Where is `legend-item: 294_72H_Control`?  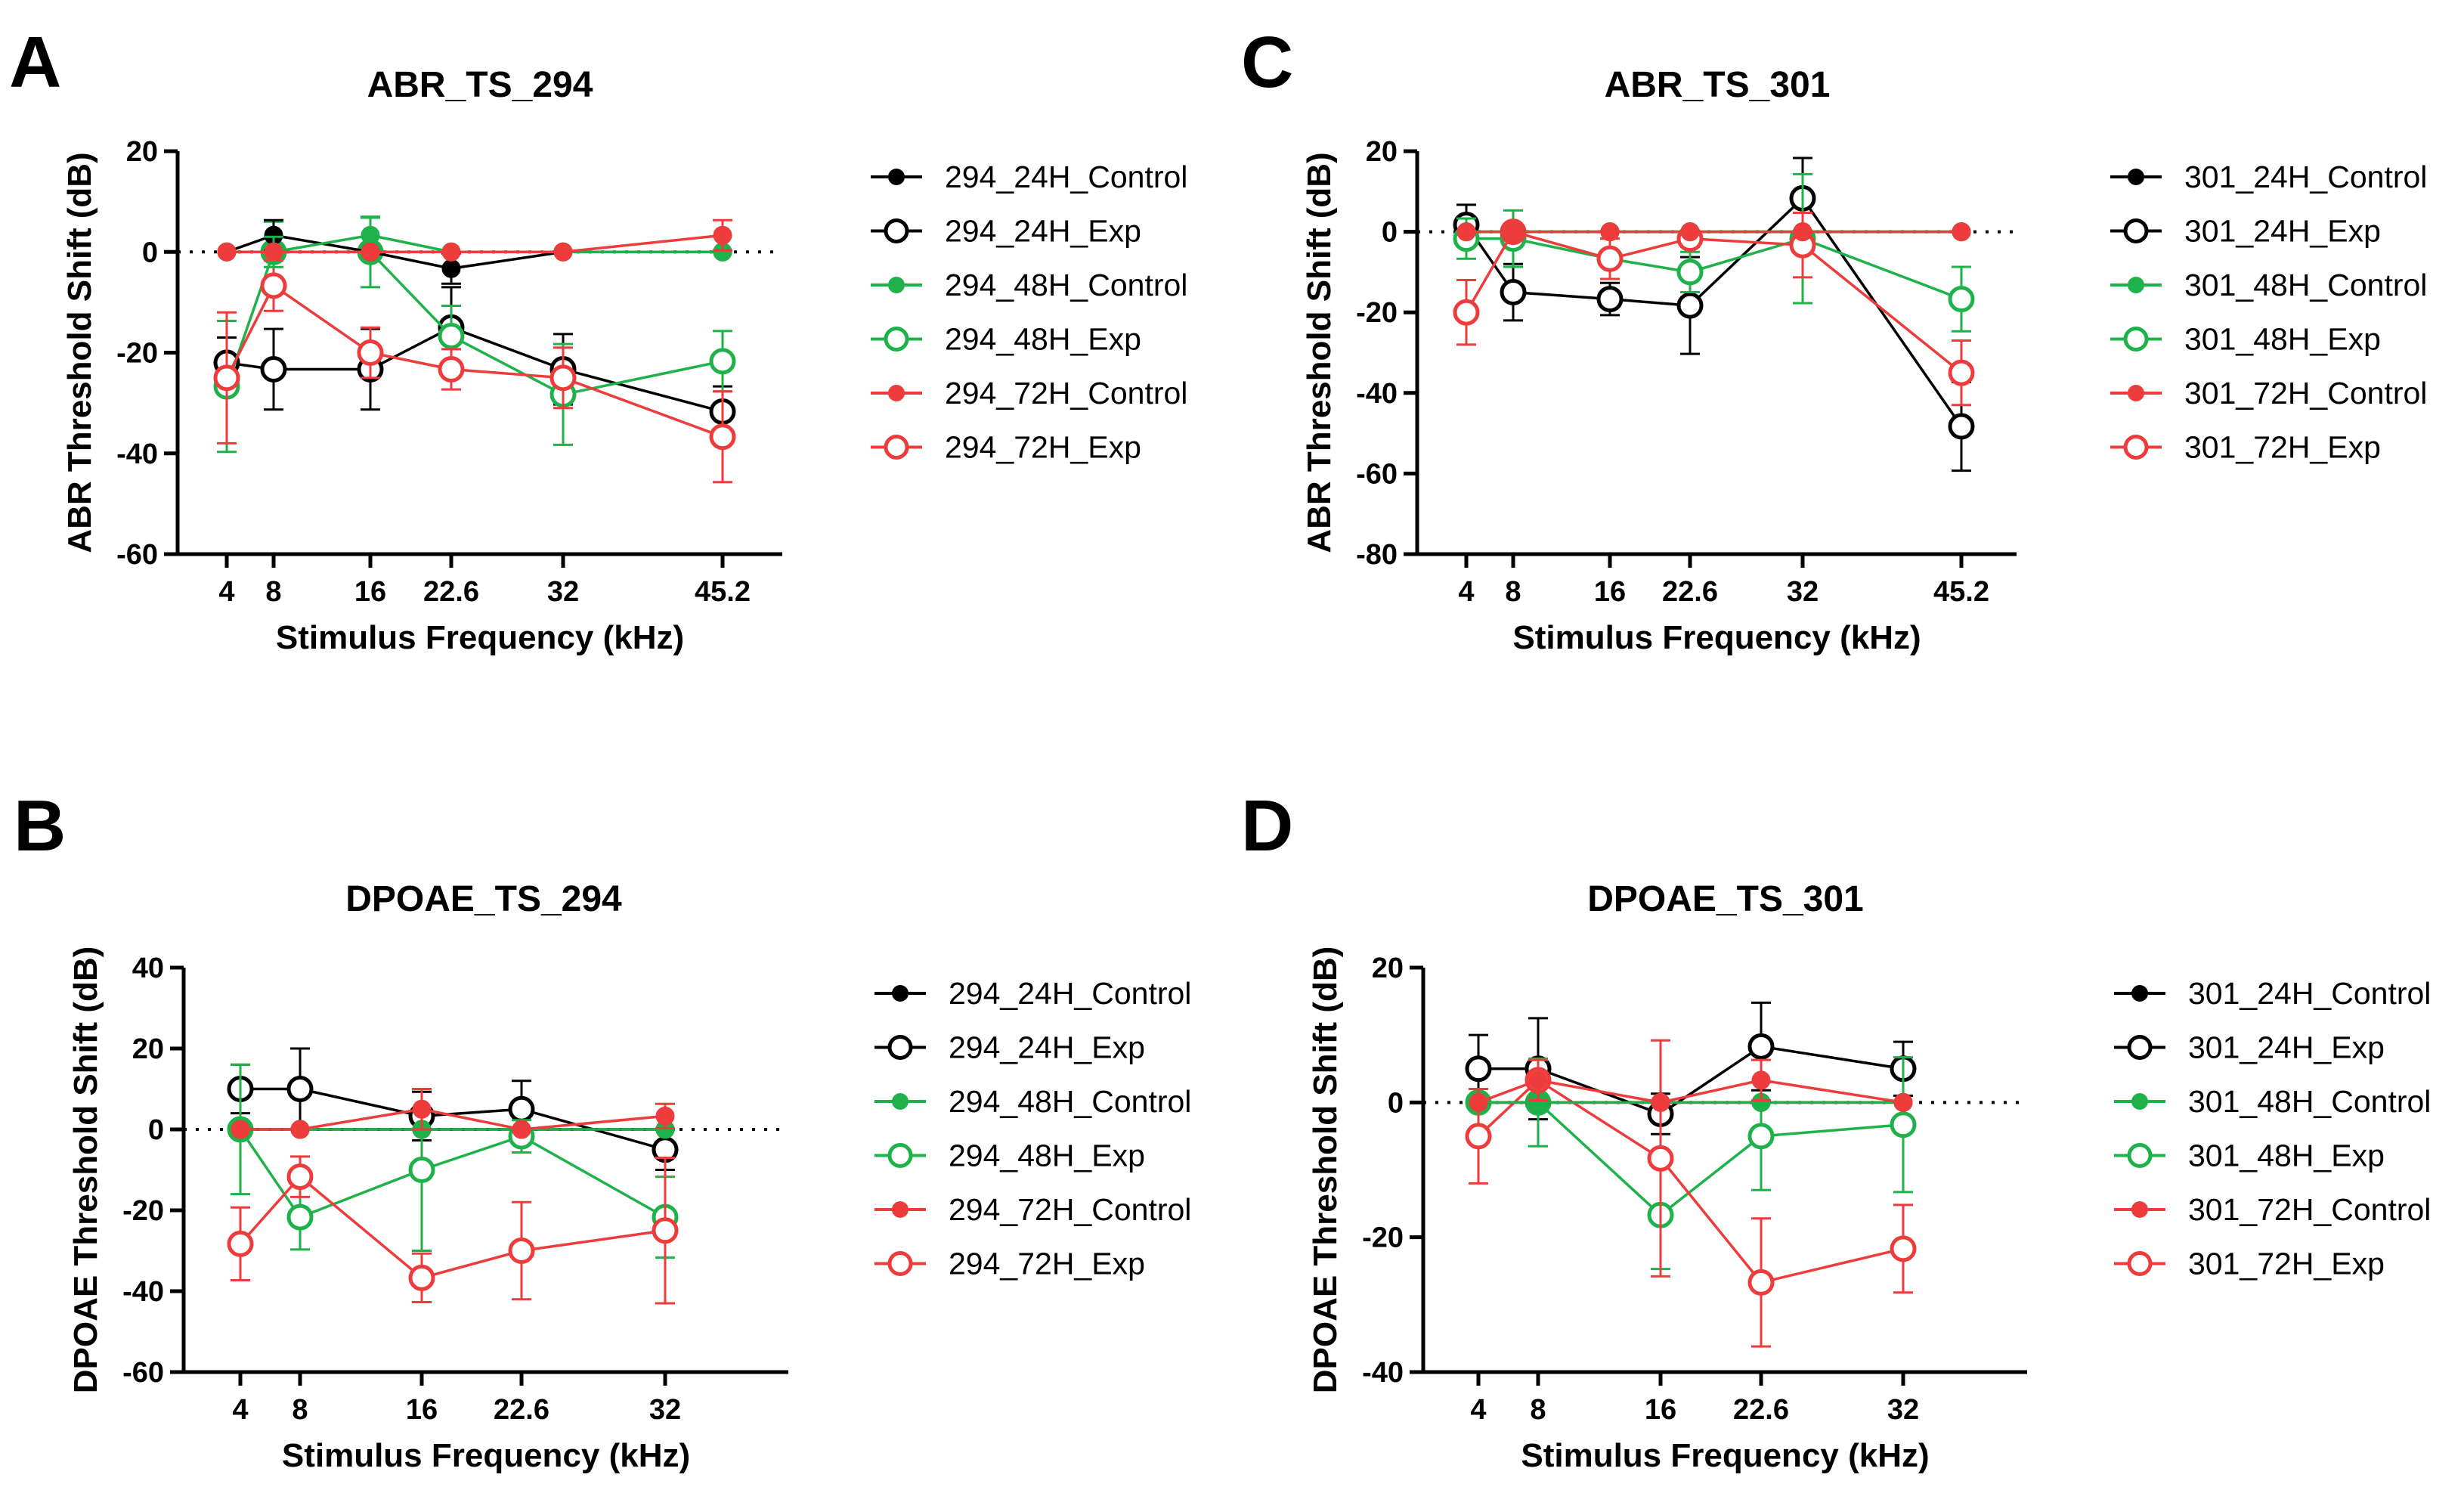
legend-item: 294_72H_Control is located at coordinates (1032, 1209).